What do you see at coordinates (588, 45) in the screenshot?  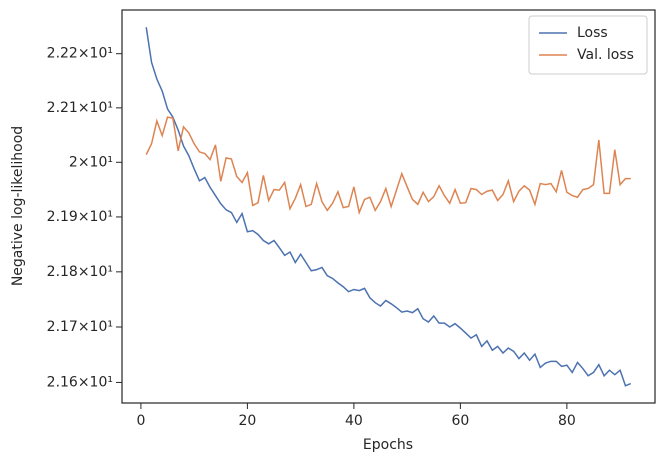 I see `legend-box` at bounding box center [588, 45].